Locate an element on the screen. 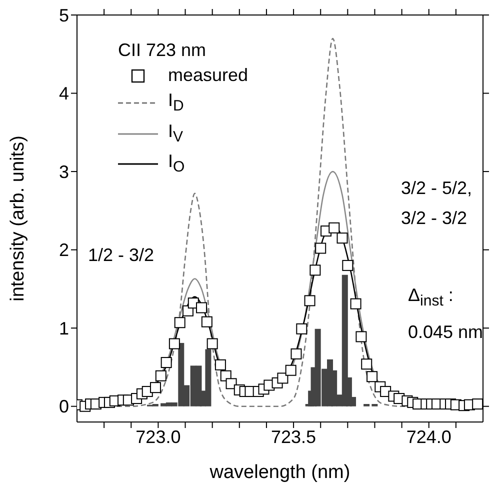 This screenshot has width=491, height=484. y-tick-label: 2 is located at coordinates (63, 250).